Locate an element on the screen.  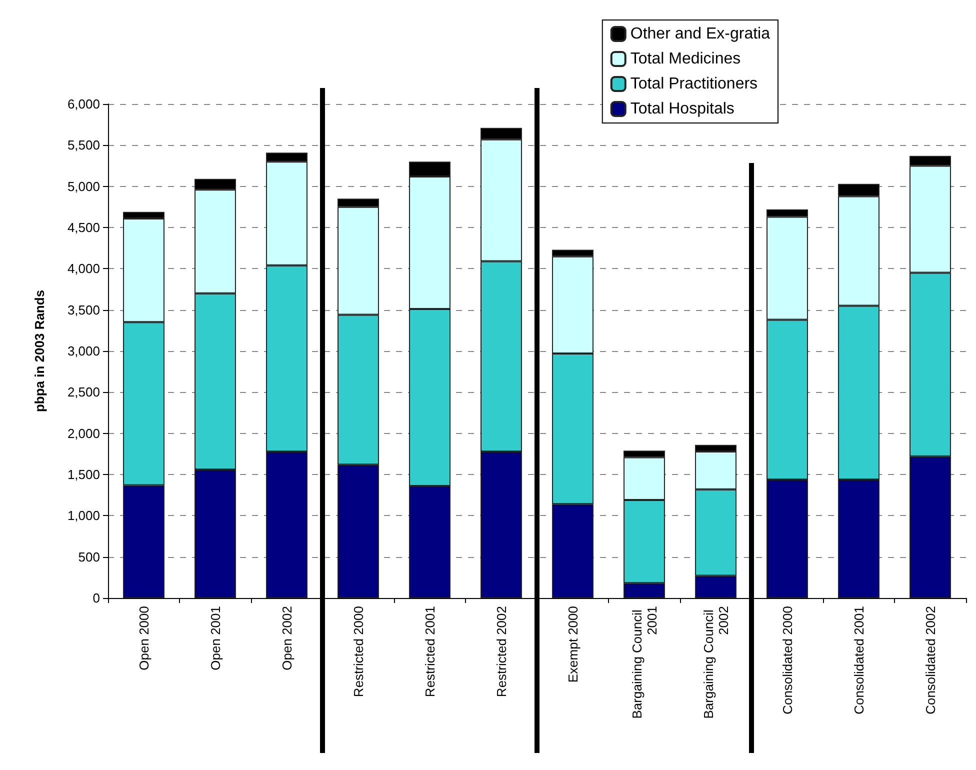
y-tick-label: 1,500 is located at coordinates (83, 474).